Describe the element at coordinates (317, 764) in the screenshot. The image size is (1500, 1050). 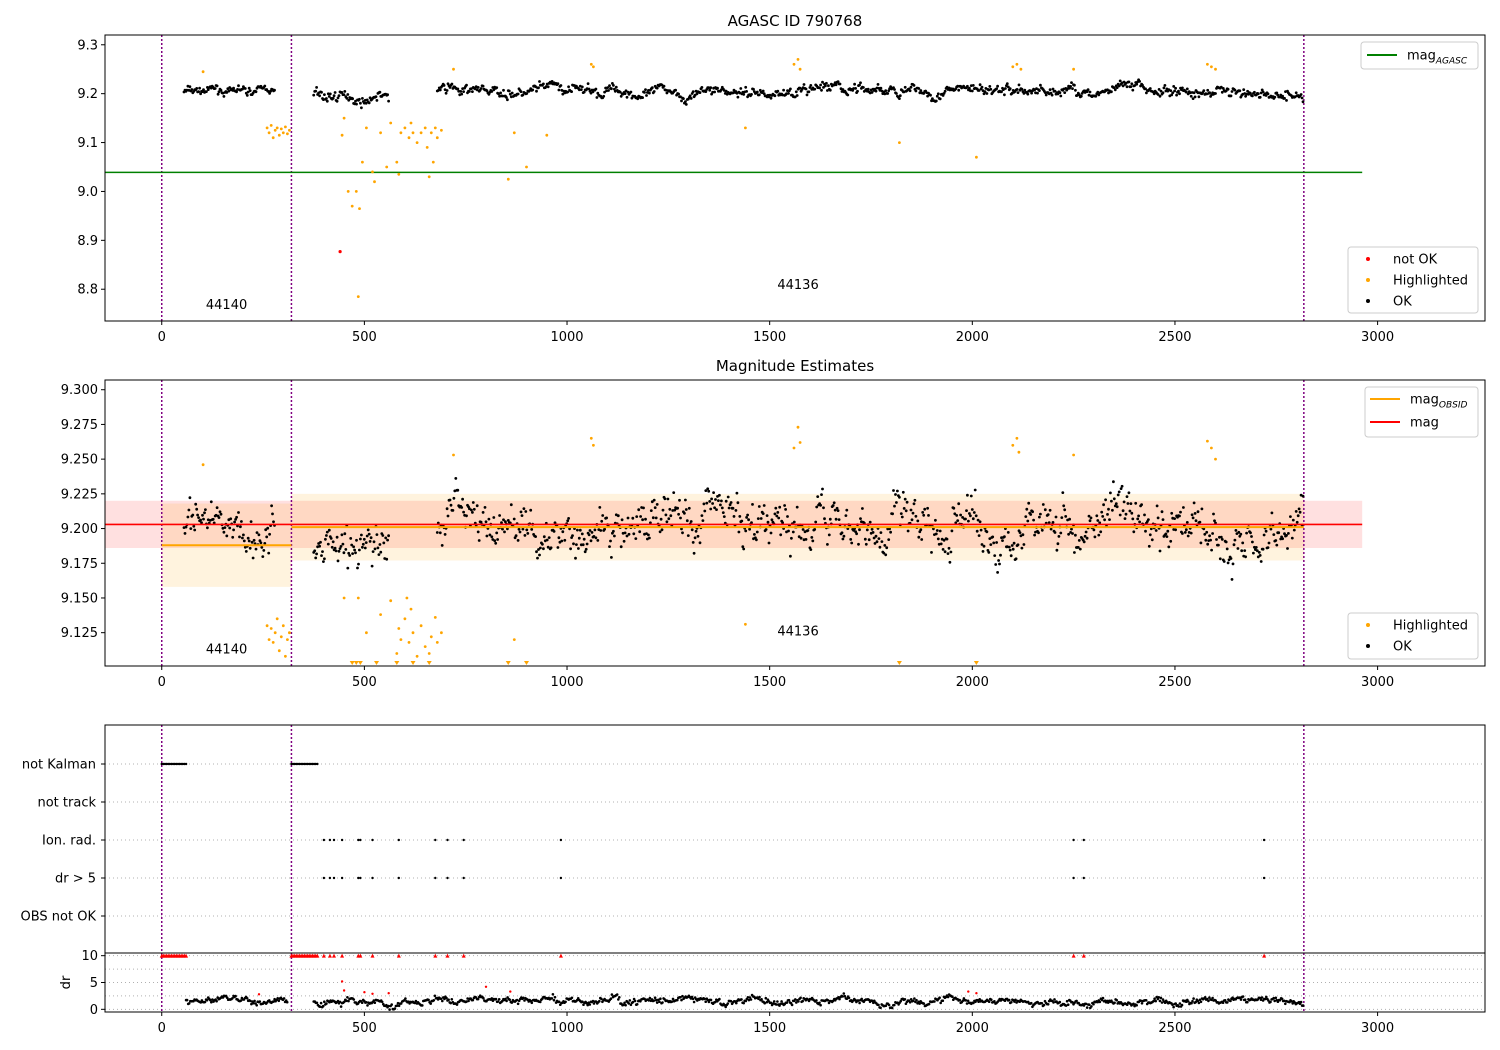
I see `not-kalman-point` at that location.